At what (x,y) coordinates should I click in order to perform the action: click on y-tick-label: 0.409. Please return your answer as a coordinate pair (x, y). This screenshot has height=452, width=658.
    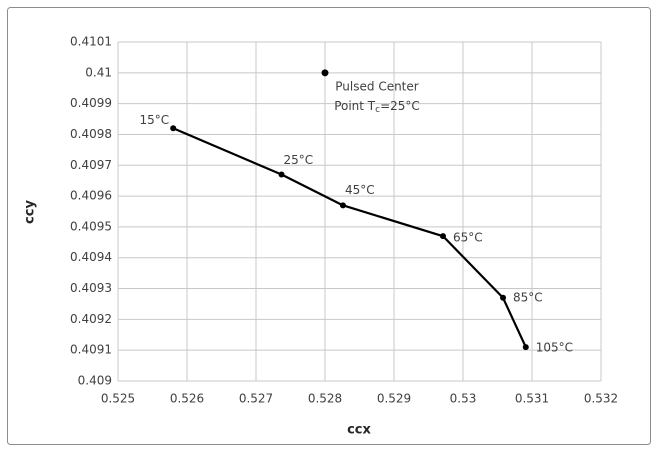
    Looking at the image, I should click on (95, 381).